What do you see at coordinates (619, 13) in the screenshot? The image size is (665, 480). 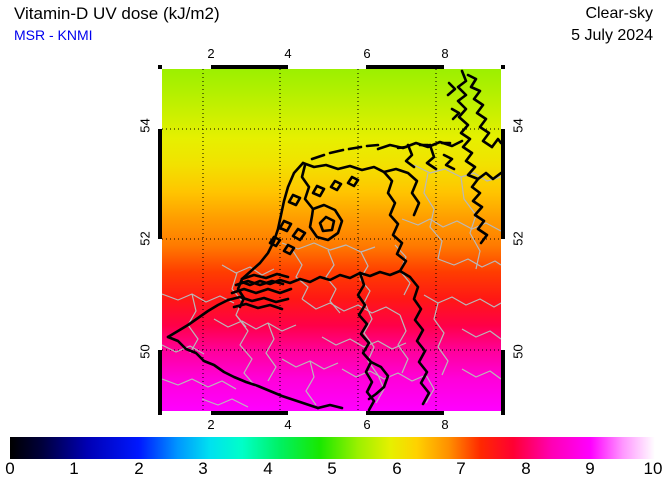 I see `sky-condition-label: Clear-sky` at bounding box center [619, 13].